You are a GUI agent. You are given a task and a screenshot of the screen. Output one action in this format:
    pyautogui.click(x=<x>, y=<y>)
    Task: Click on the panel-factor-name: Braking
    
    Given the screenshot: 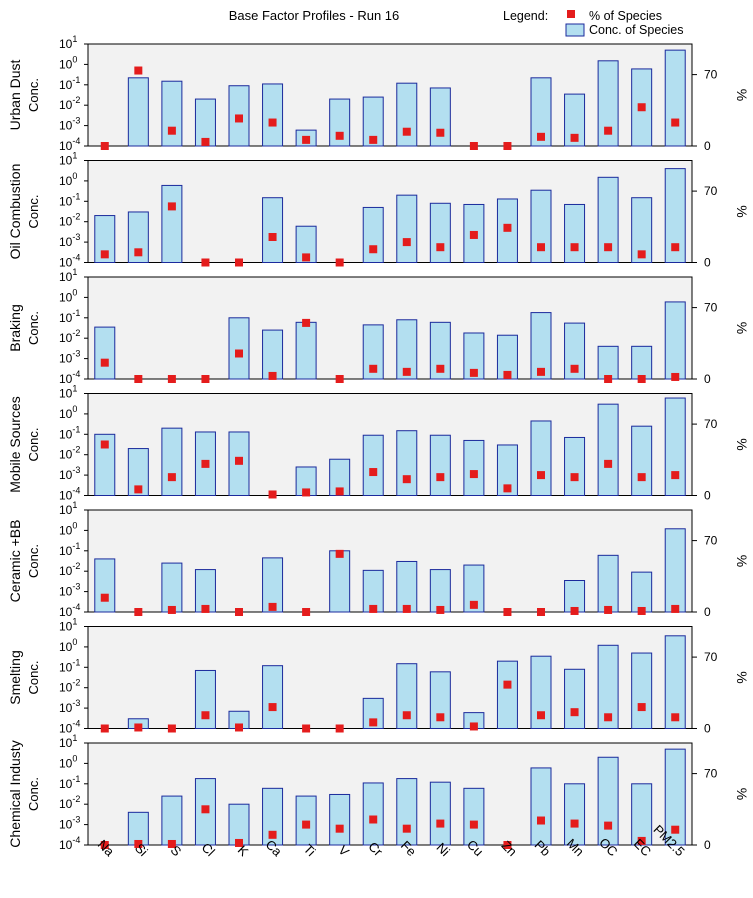 What is the action you would take?
    pyautogui.click(x=15, y=327)
    